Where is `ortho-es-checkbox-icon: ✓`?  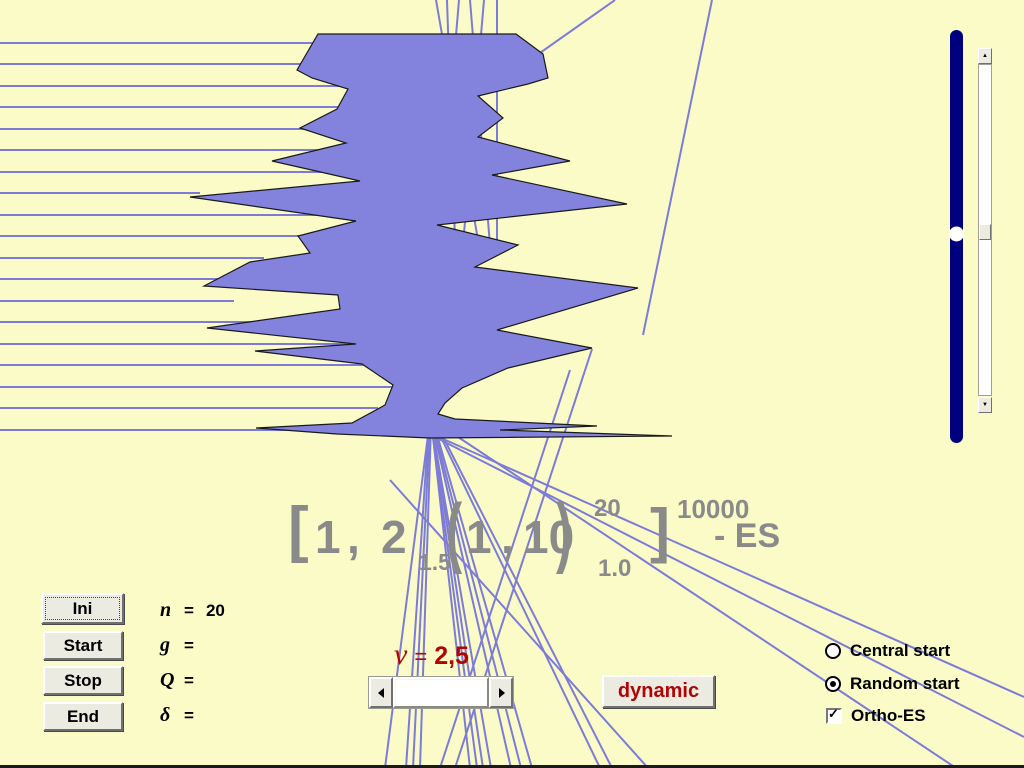 ortho-es-checkbox-icon: ✓ is located at coordinates (834, 715).